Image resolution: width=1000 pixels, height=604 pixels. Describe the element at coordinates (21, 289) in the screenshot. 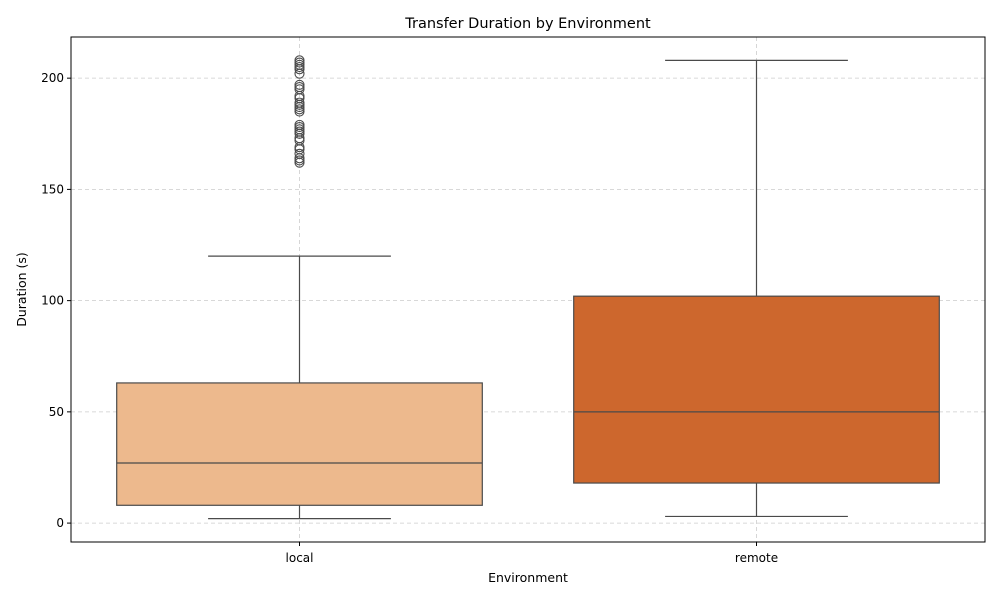

I see `y-axis-label: Duration (s)` at that location.